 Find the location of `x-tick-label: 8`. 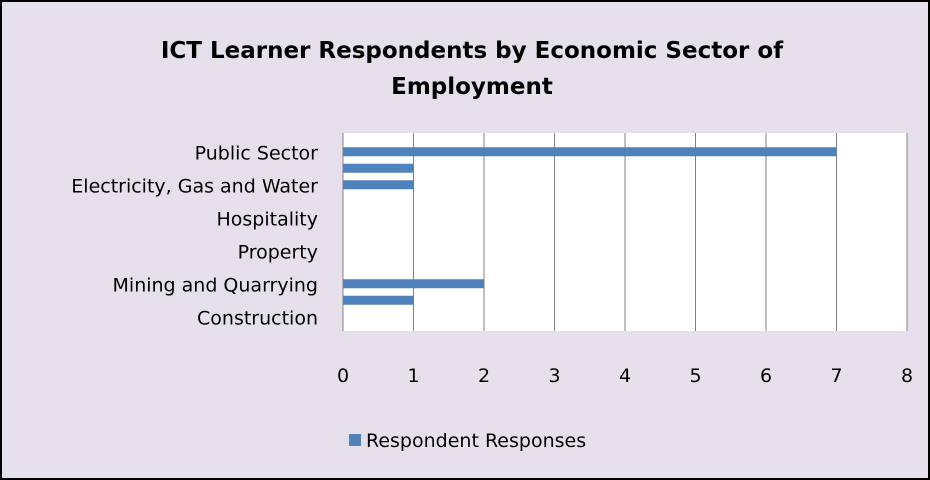

x-tick-label: 8 is located at coordinates (907, 376).